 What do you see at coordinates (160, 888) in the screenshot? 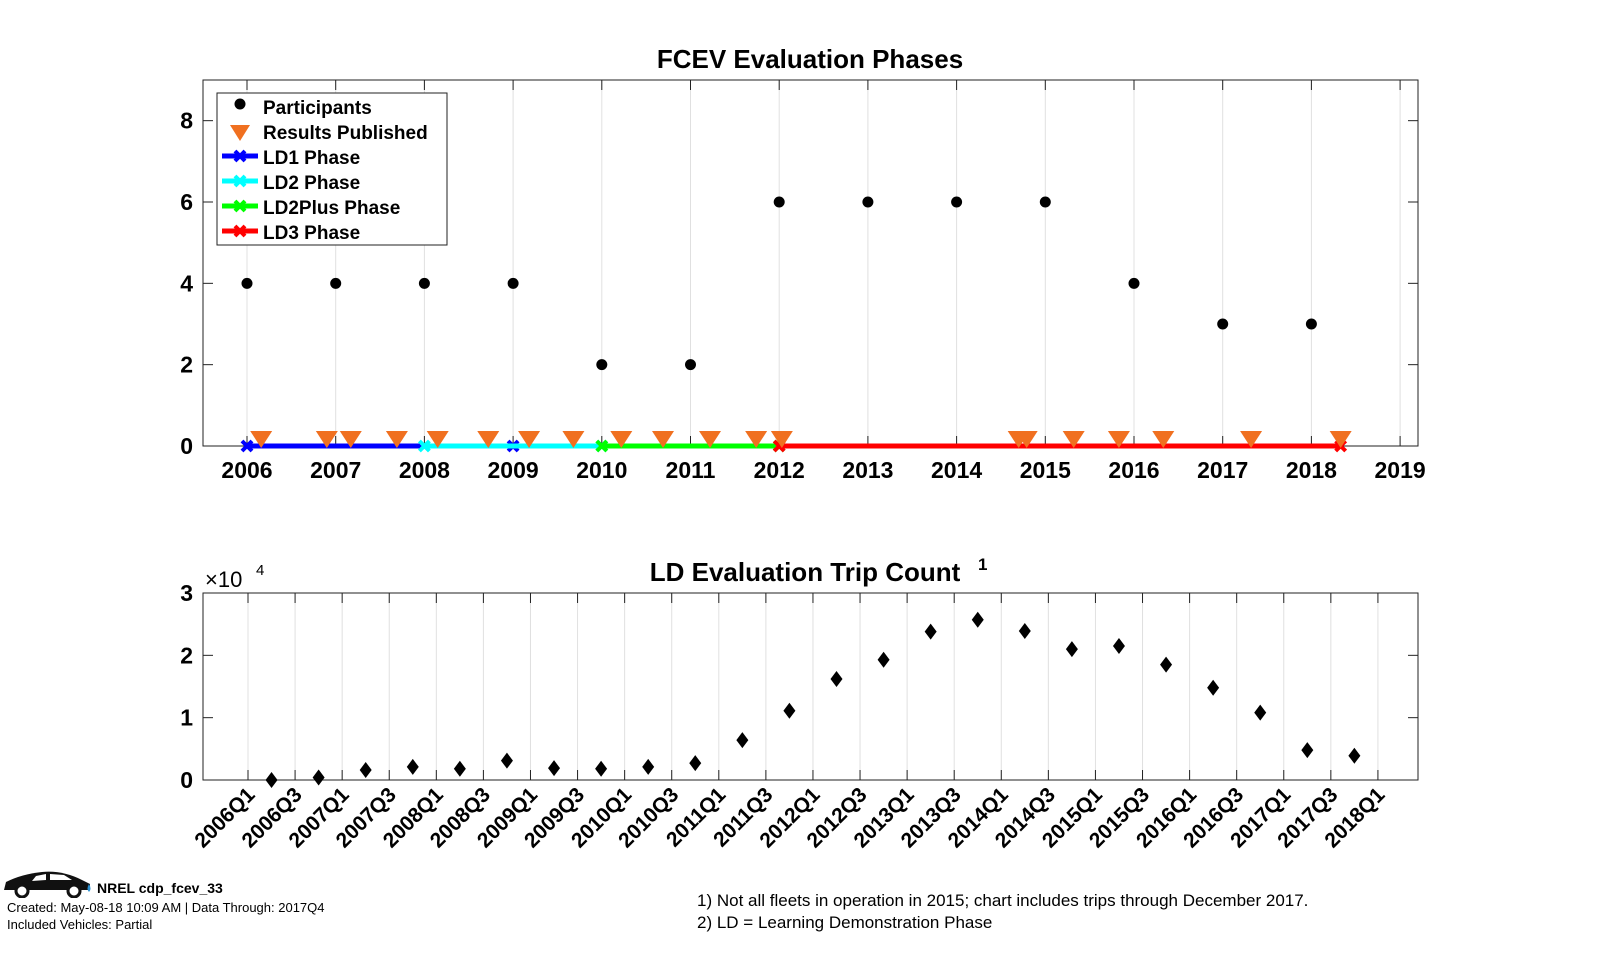
I see `footer-id: NREL cdp_fcev_33` at bounding box center [160, 888].